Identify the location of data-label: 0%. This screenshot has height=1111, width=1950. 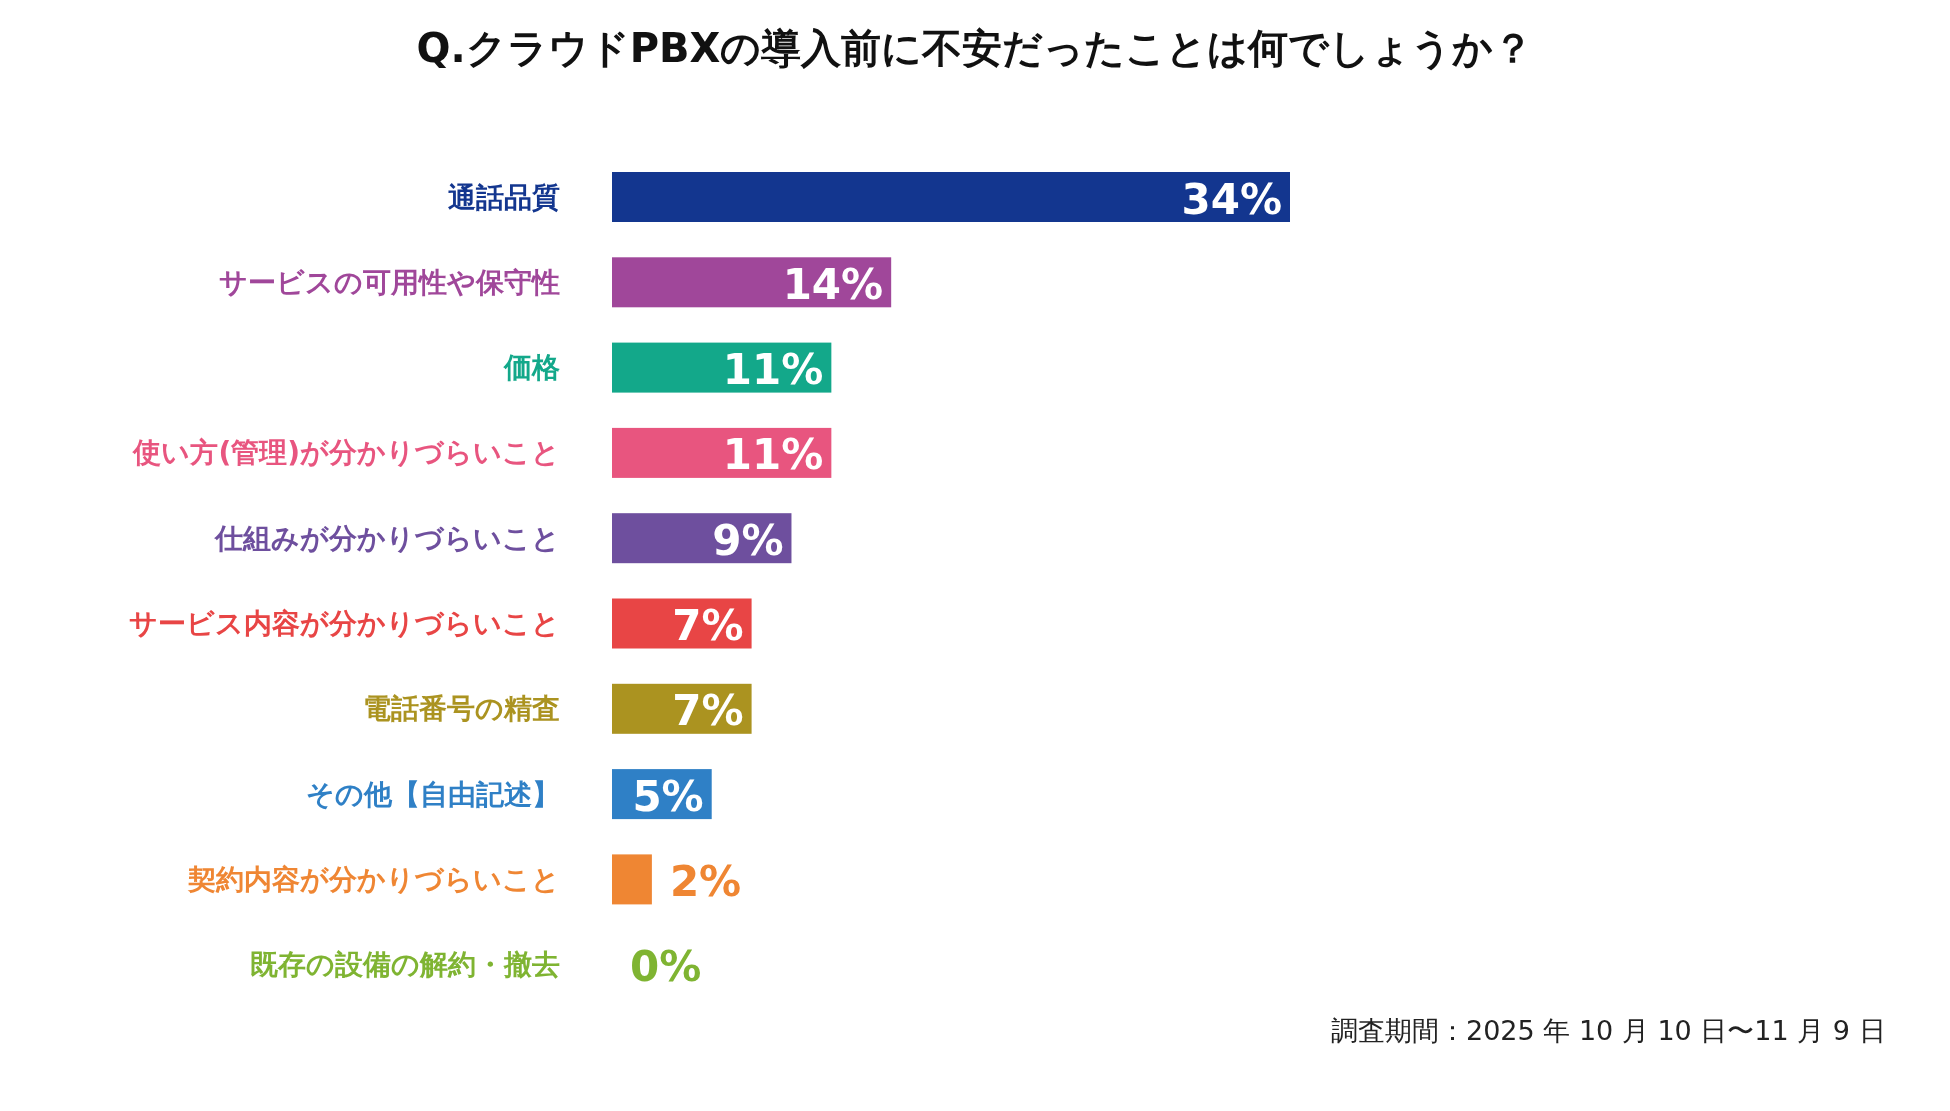
(666, 967).